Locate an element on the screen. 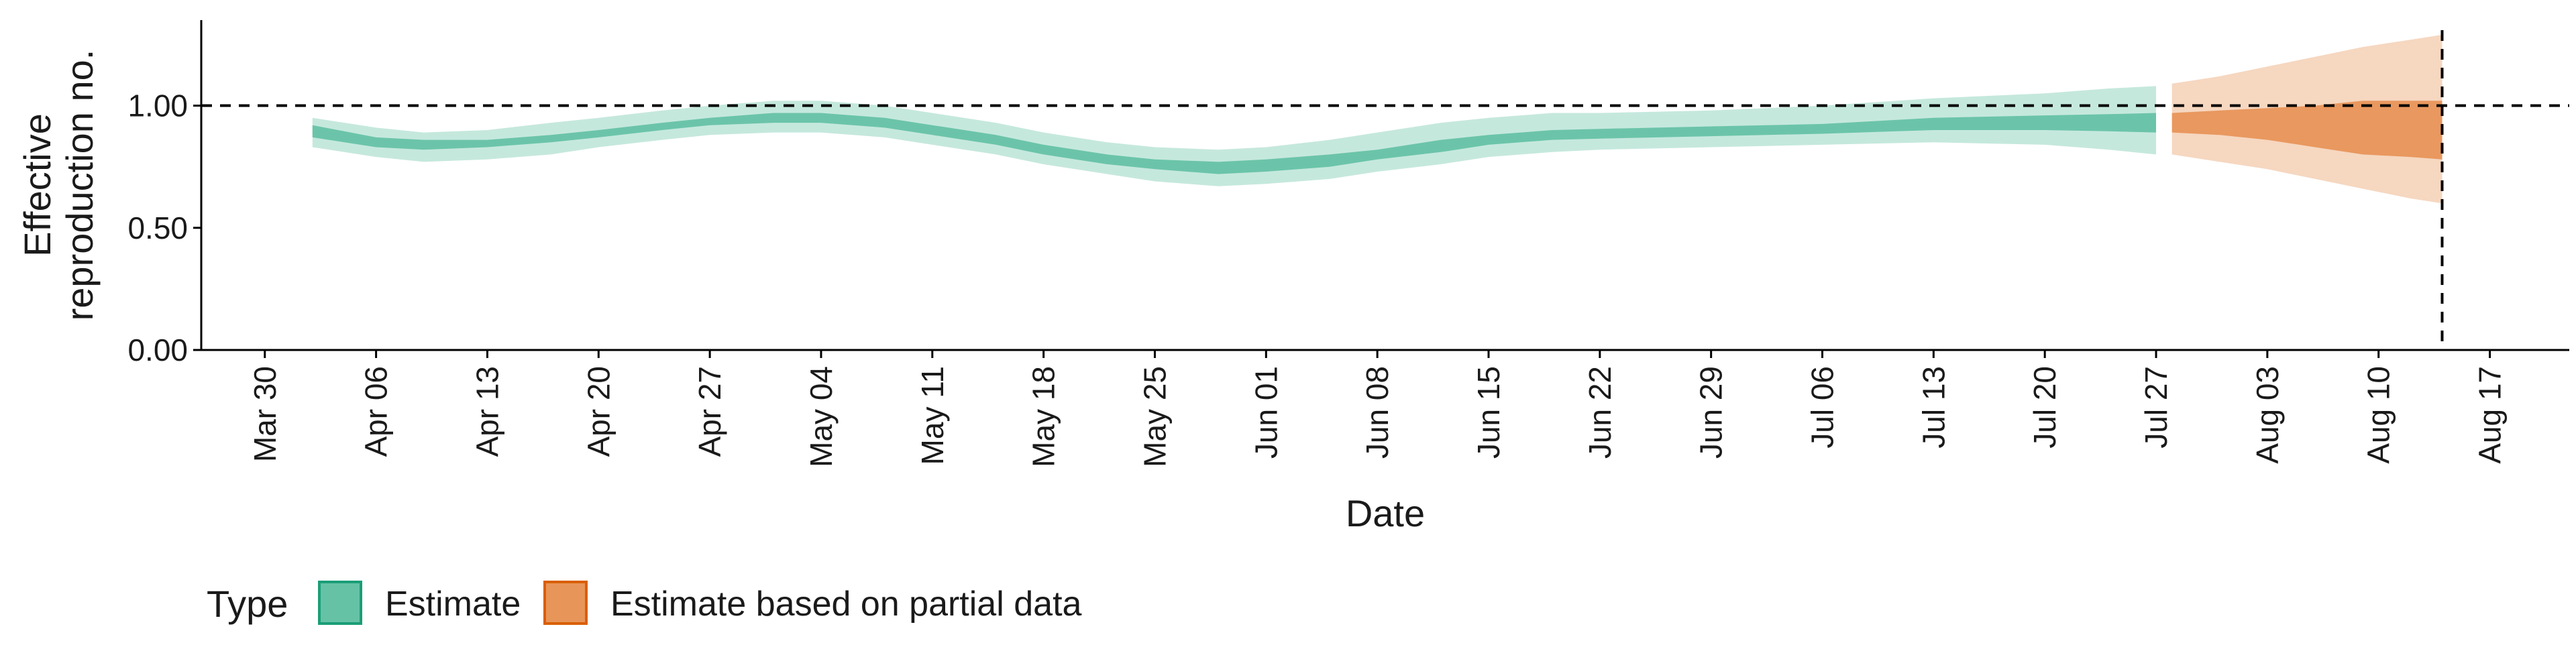 This screenshot has width=2576, height=647. x-tick-label-11: Jun 15 is located at coordinates (1488, 412).